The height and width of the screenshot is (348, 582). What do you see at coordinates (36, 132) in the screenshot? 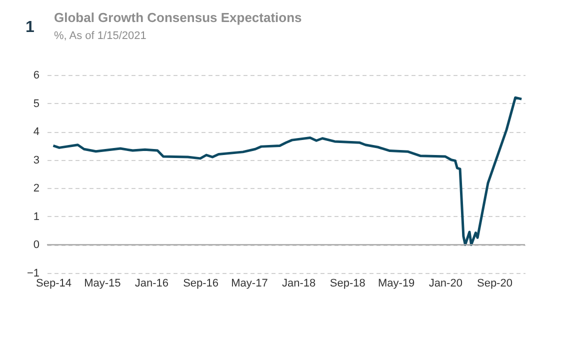
I see `y-tick-label: 4` at bounding box center [36, 132].